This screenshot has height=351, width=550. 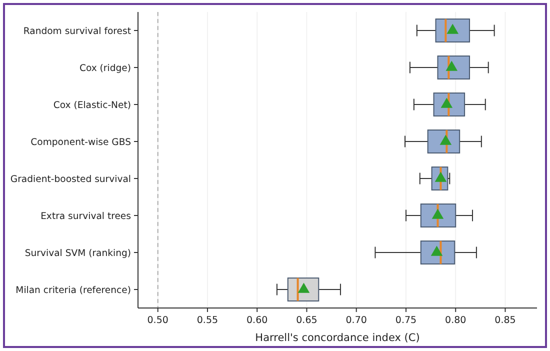 I want to click on y-tick-label: Component-wise GBS, so click(x=81, y=142).